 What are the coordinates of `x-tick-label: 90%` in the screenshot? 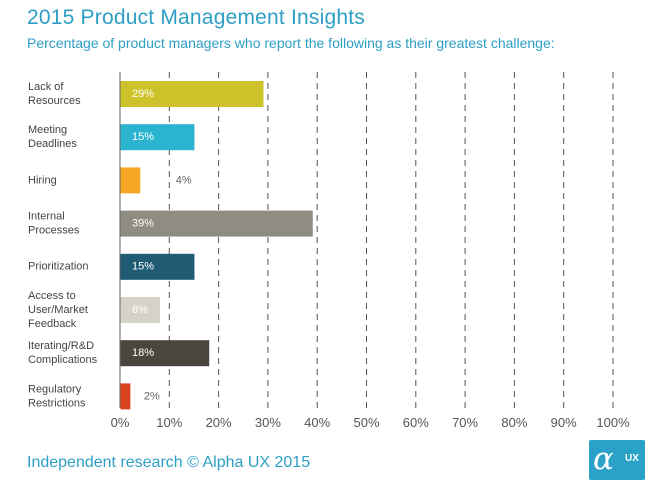 It's located at (564, 422).